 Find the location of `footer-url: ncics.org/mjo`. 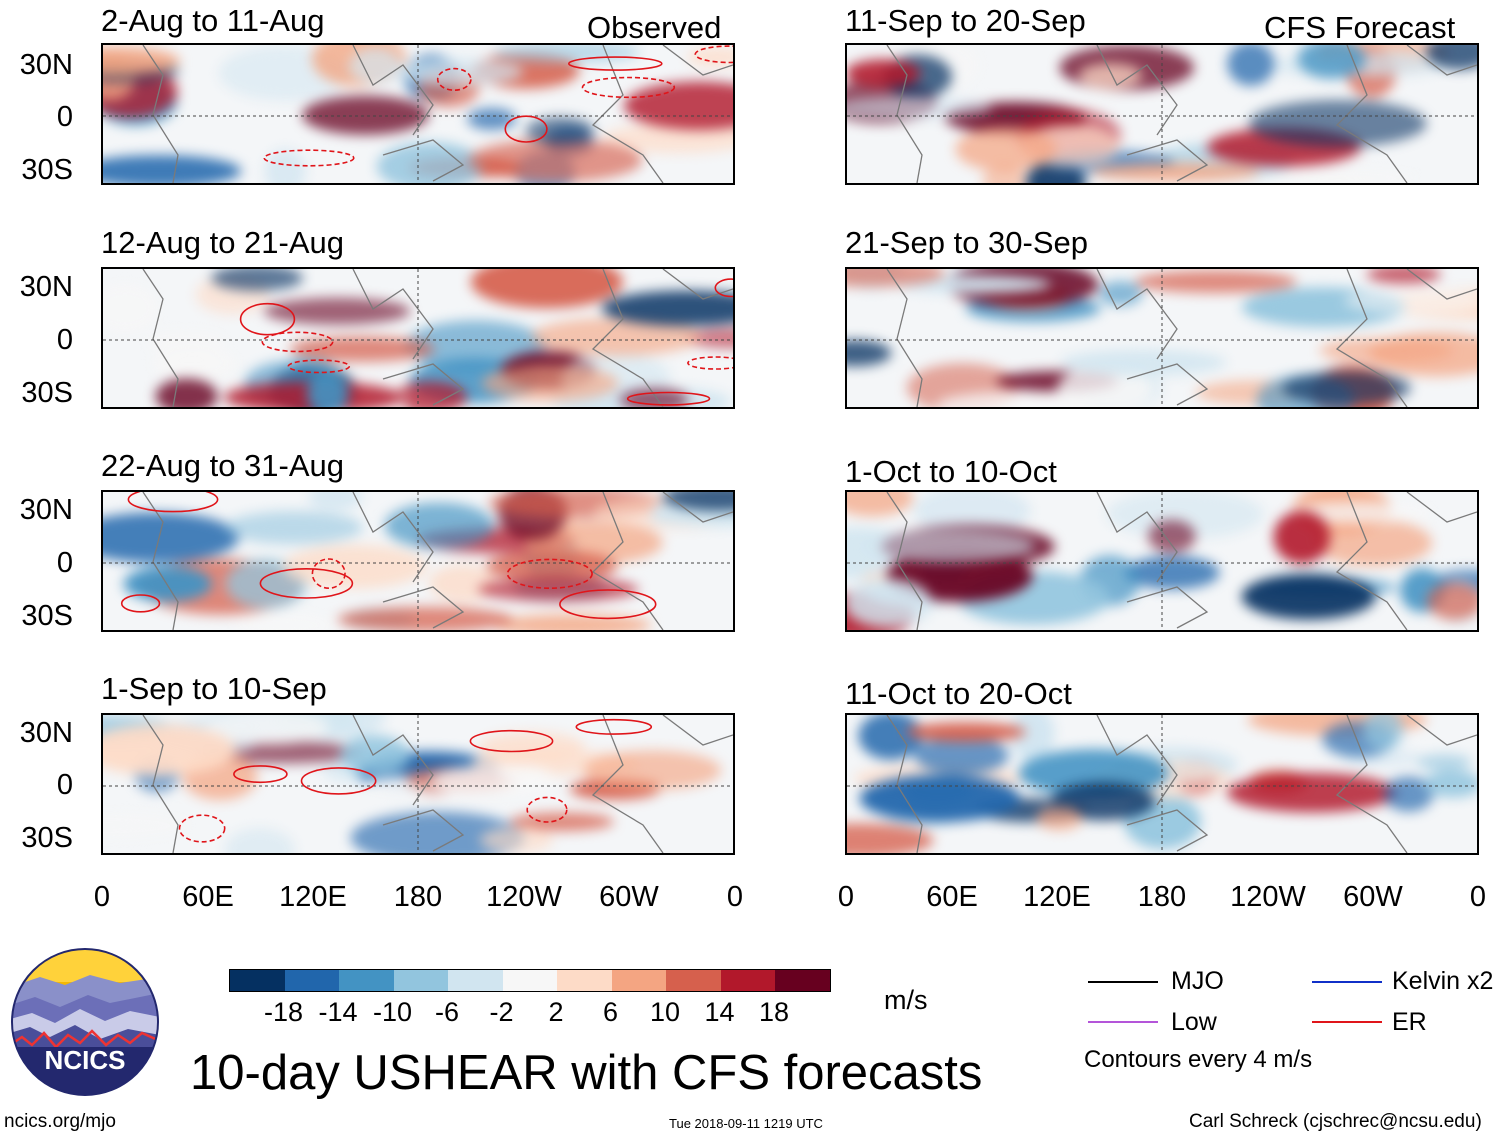

footer-url: ncics.org/mjo is located at coordinates (60, 1121).